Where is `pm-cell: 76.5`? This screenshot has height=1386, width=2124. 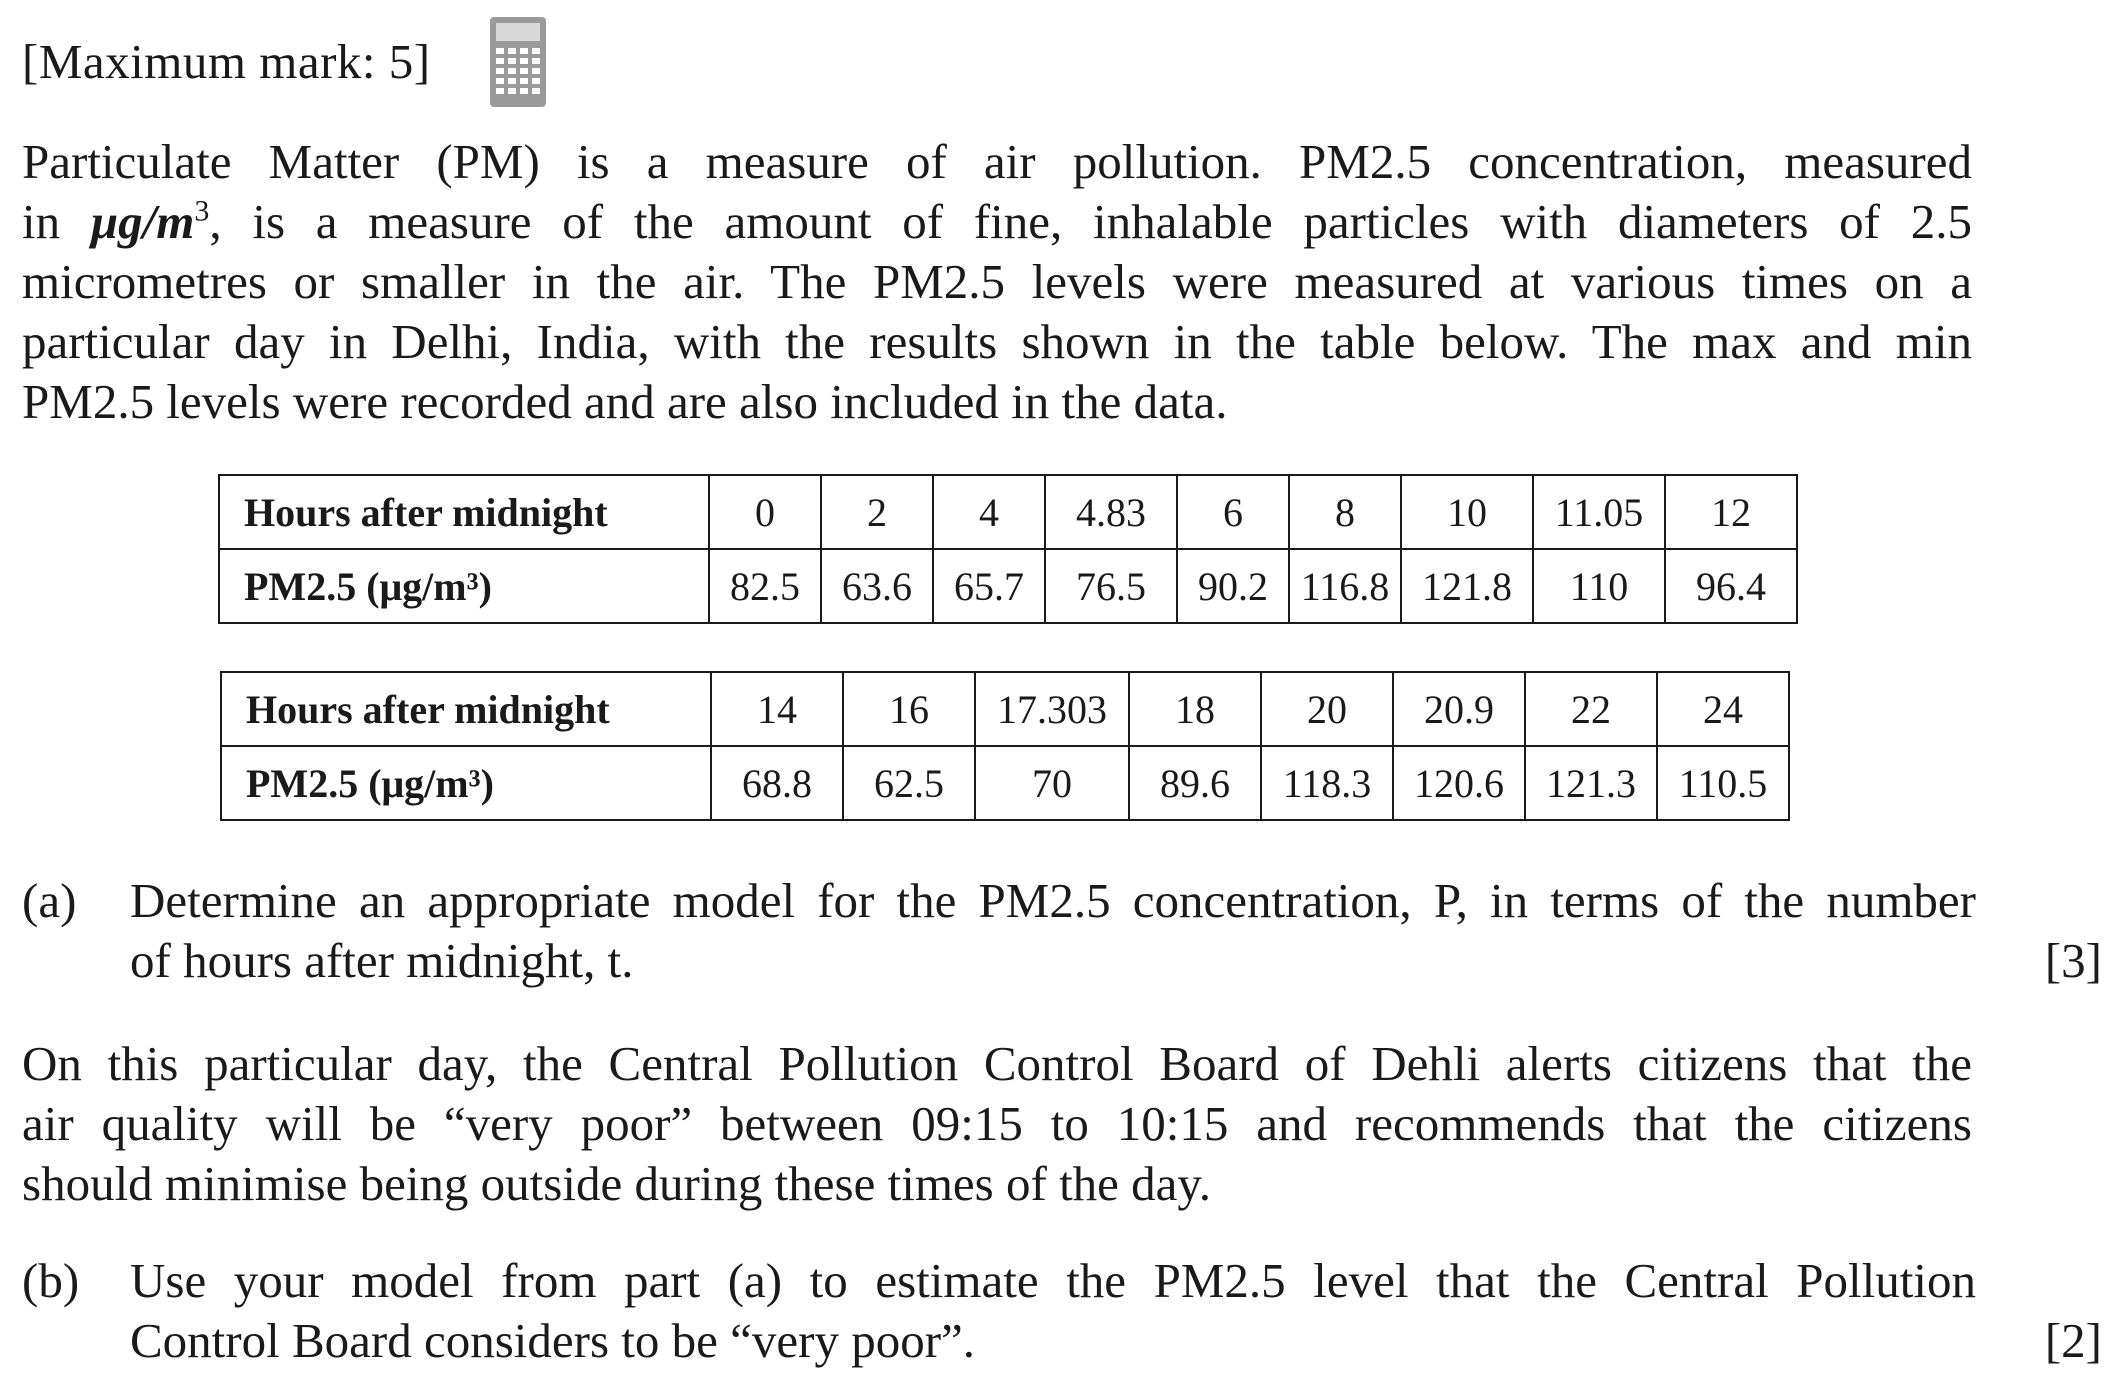
pm-cell: 76.5 is located at coordinates (1111, 586).